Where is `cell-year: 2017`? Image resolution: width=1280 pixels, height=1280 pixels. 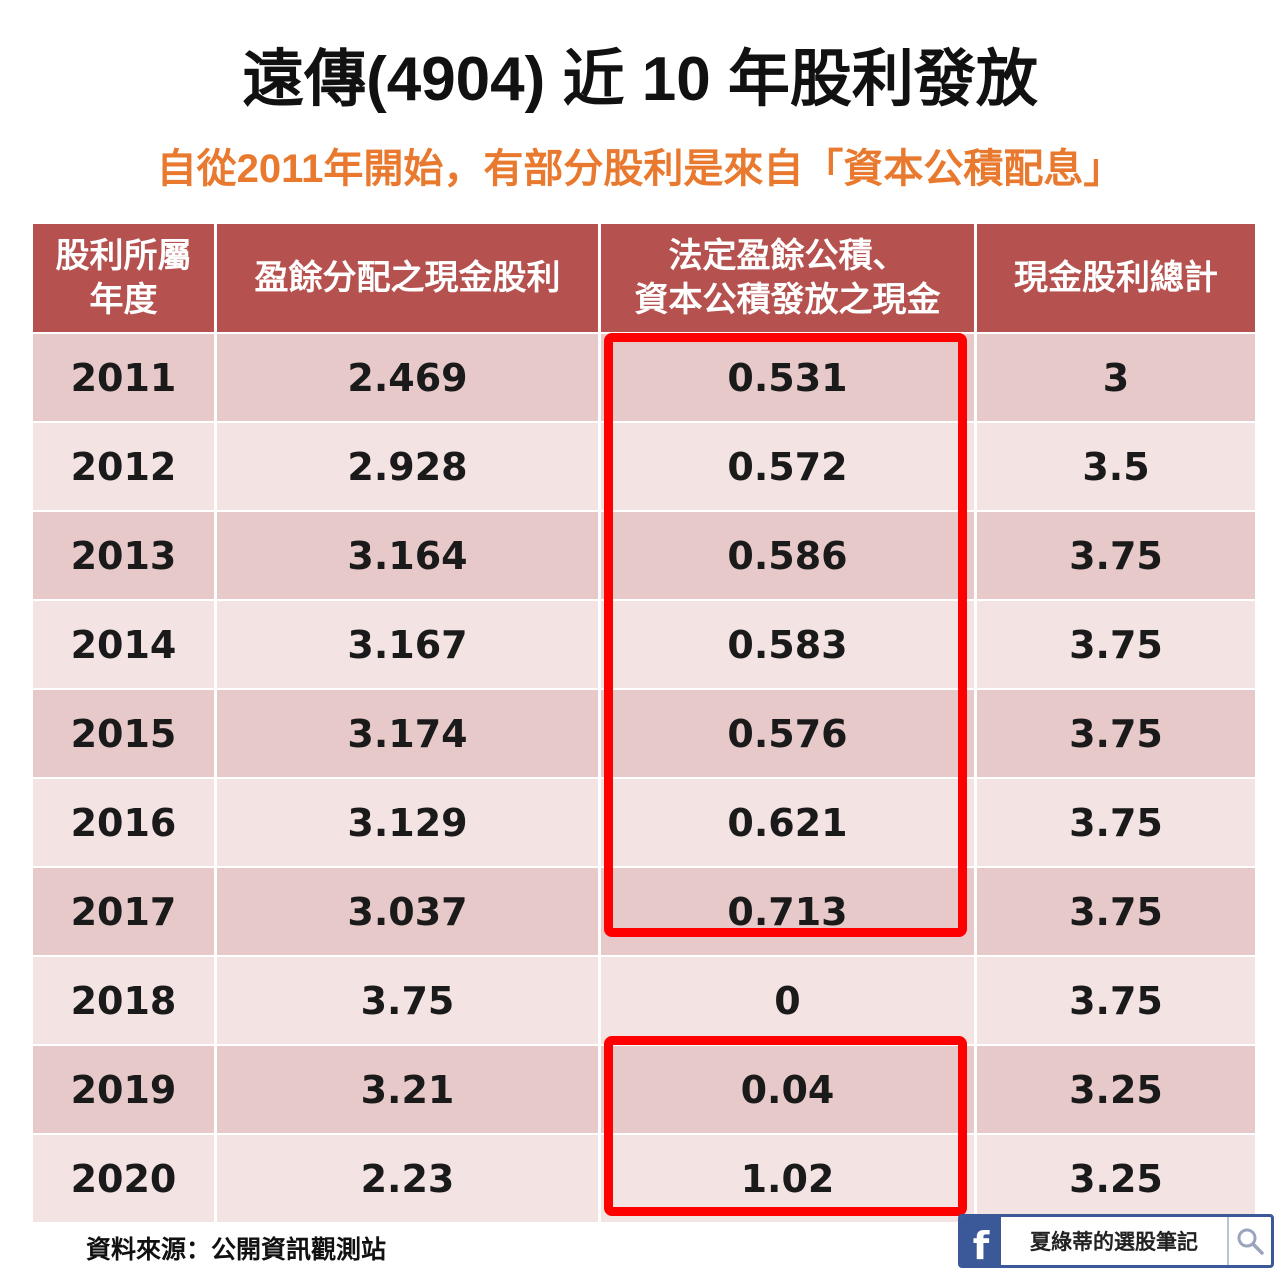
cell-year: 2017 is located at coordinates (123, 911).